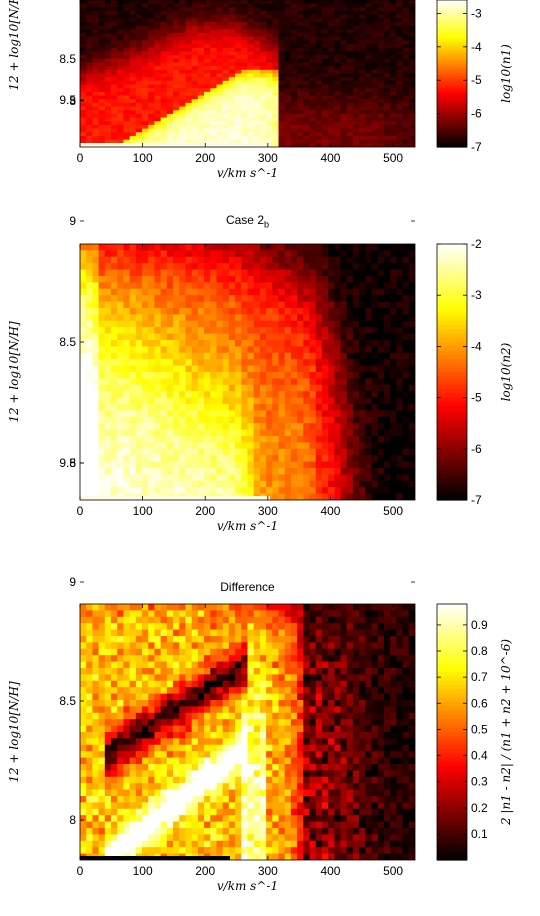  I want to click on colorbar-segment, so click(452, 21).